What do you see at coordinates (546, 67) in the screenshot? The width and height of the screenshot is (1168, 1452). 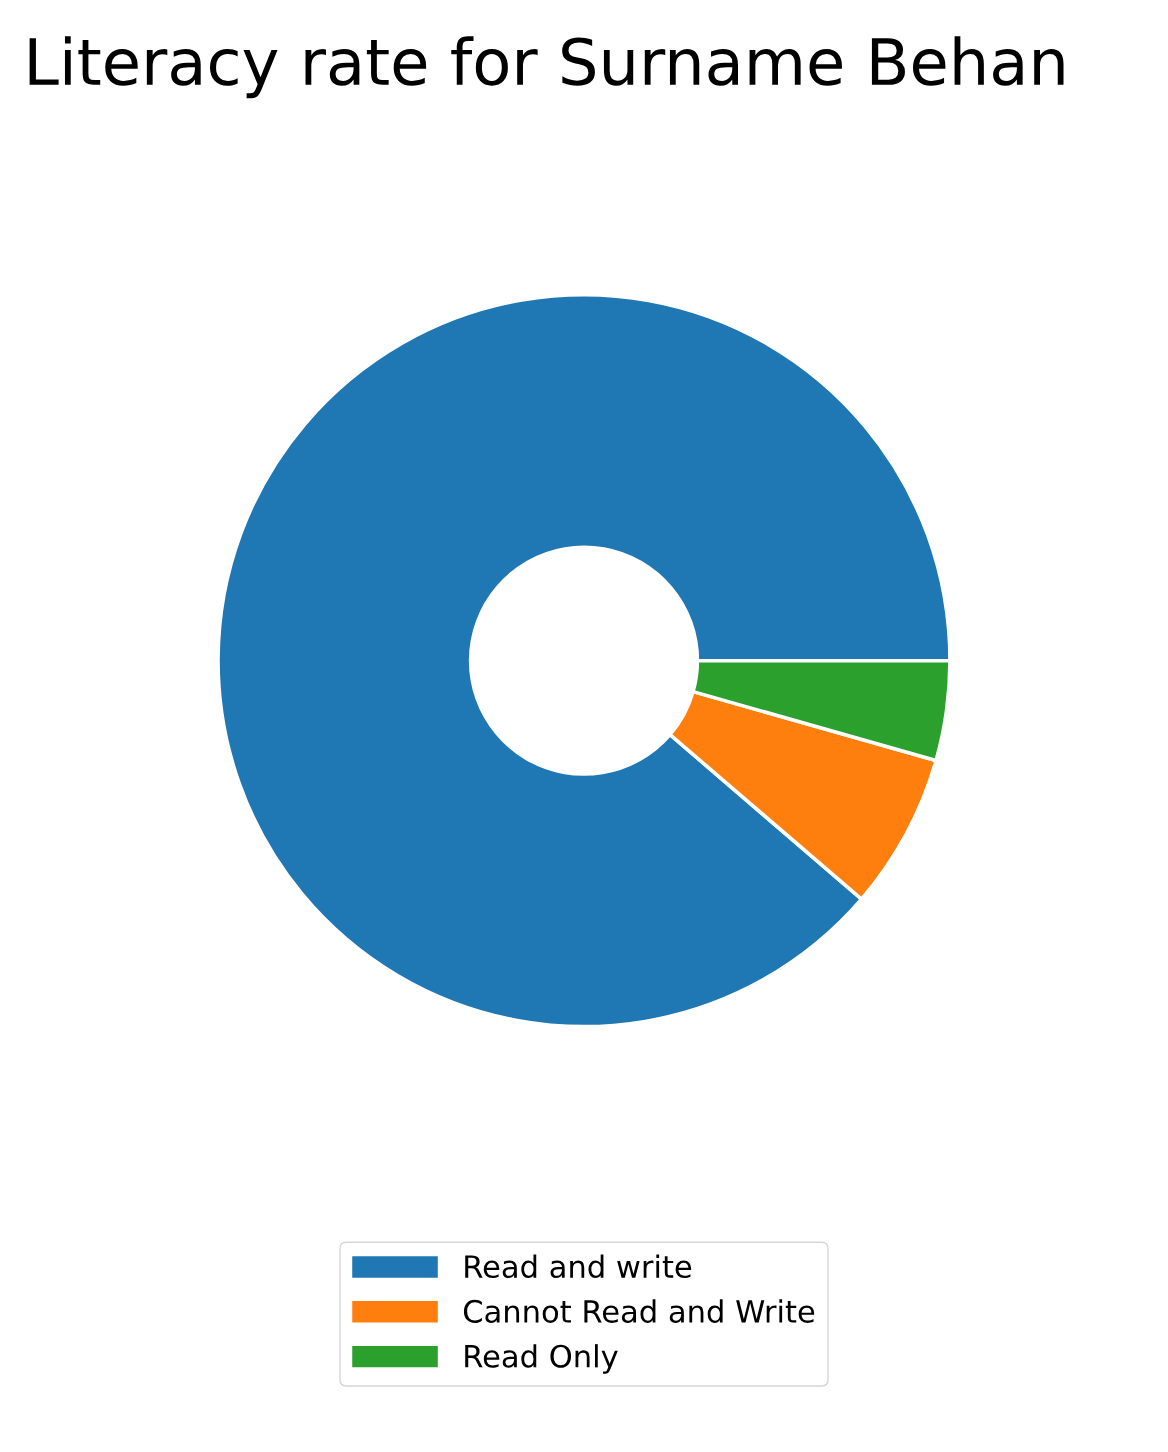 I see `chart-title: Literacy rate for Surname Behan` at bounding box center [546, 67].